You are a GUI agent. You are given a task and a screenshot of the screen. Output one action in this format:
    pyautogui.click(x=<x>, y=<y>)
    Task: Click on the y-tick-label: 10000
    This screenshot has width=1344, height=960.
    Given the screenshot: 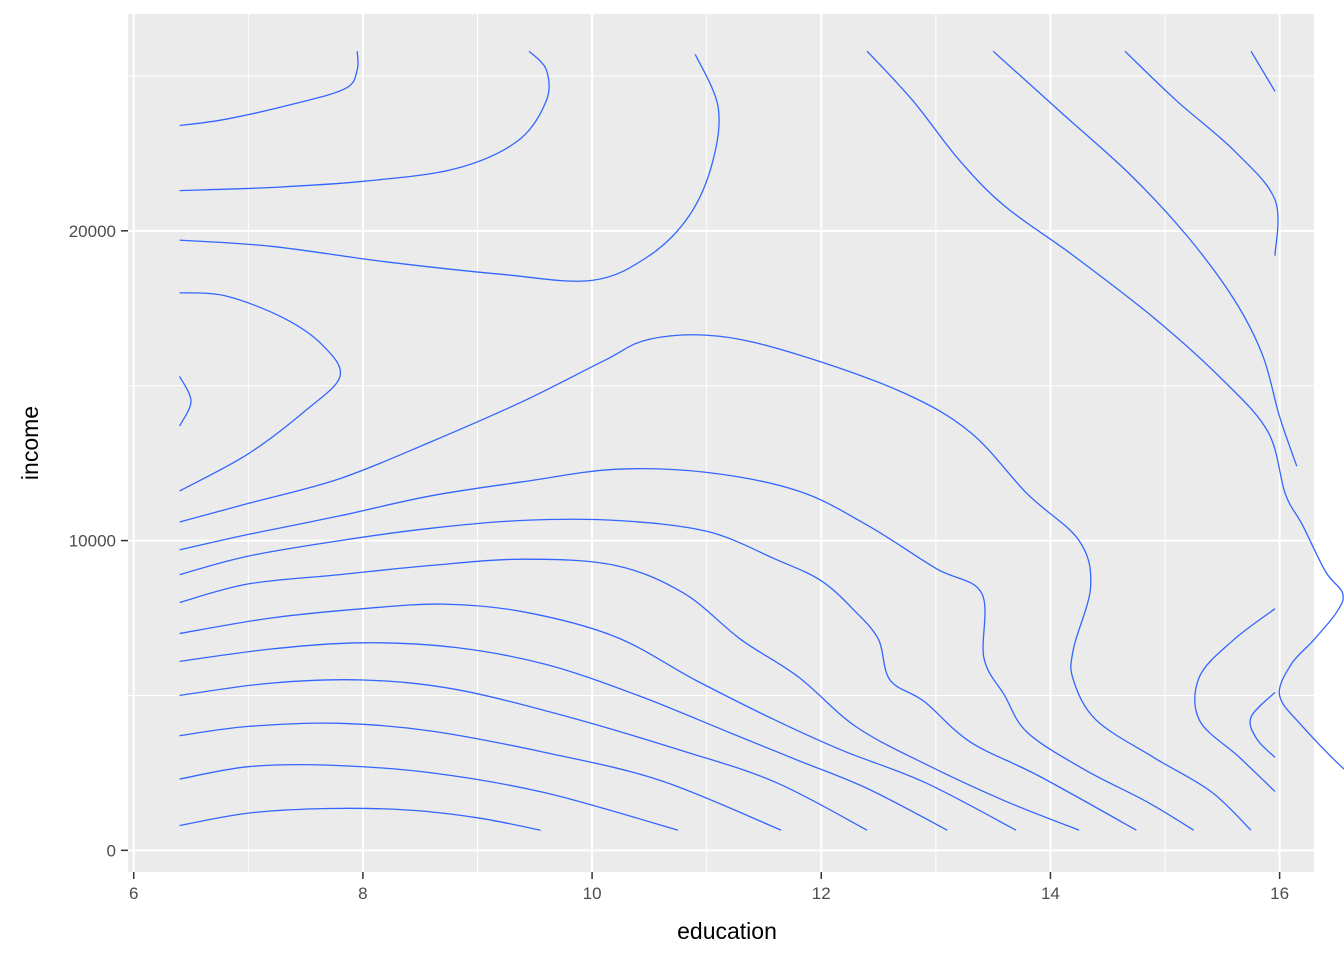 What is the action you would take?
    pyautogui.click(x=92, y=541)
    